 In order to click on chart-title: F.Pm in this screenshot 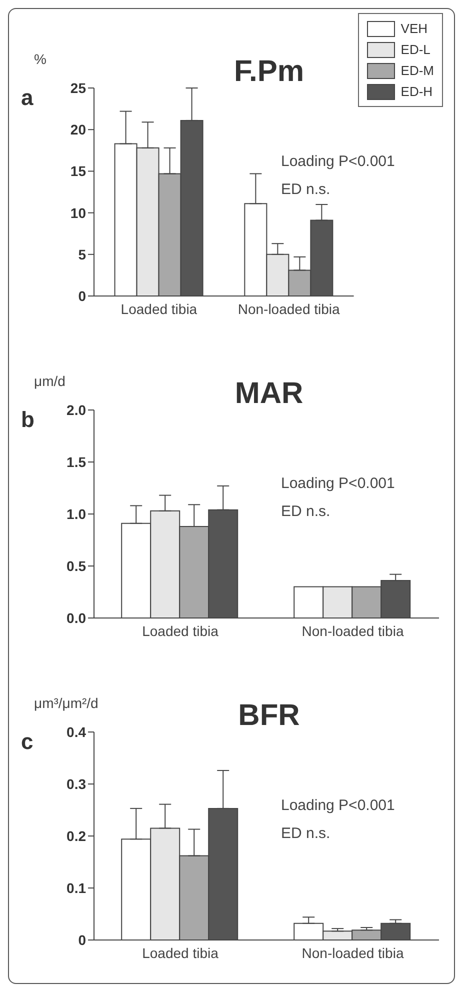, I will do `click(269, 71)`.